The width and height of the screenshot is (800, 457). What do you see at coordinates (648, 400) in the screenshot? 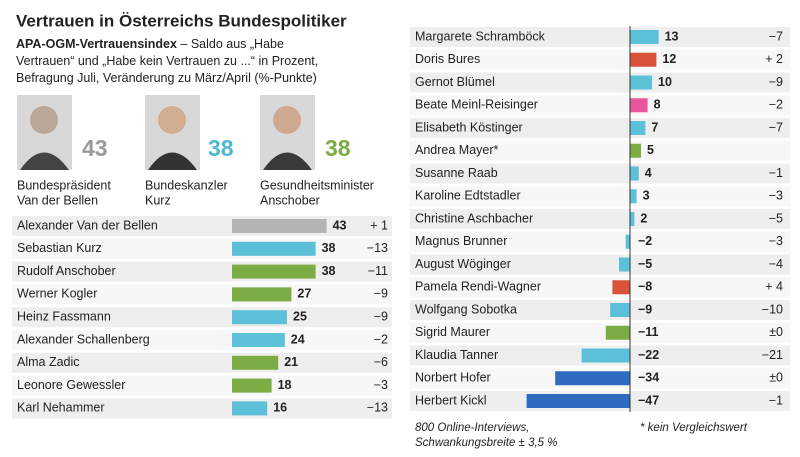
I see `value-label: −47` at bounding box center [648, 400].